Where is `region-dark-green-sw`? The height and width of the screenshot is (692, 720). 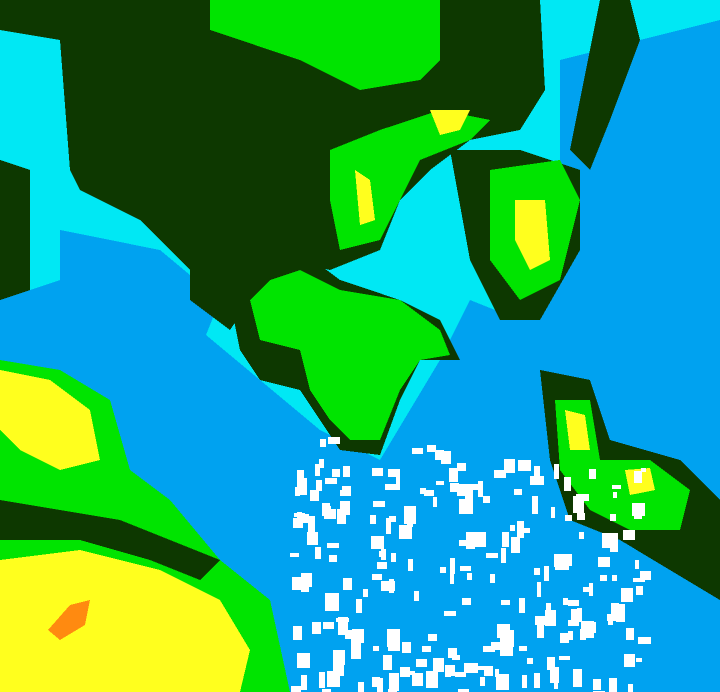
region-dark-green-sw is located at coordinates (110, 540).